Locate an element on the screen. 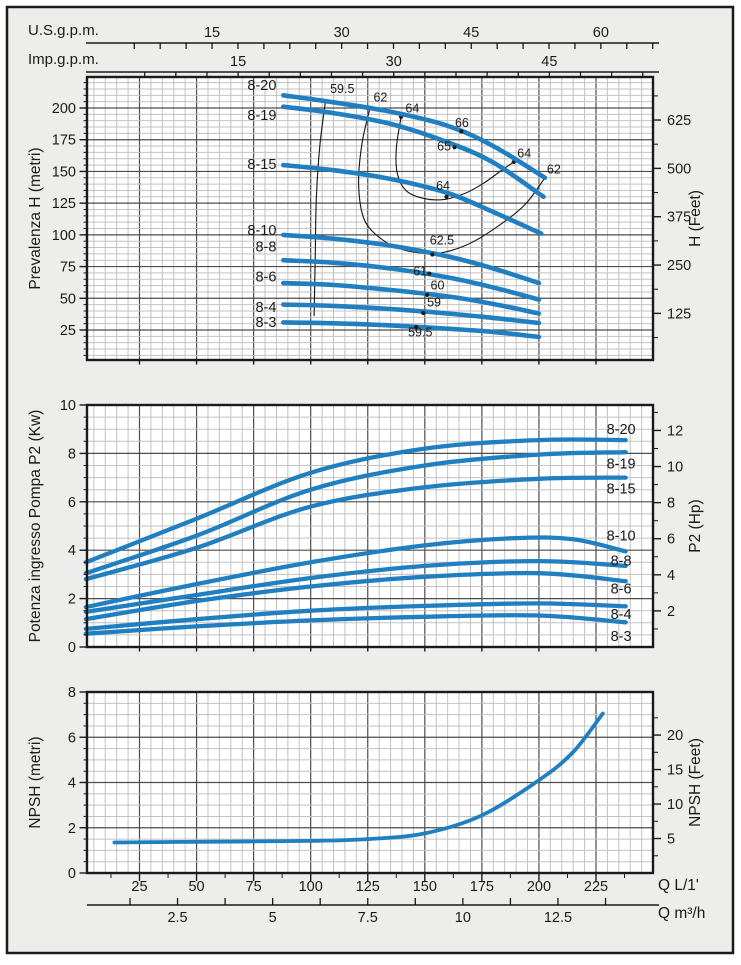  efficiency-point-label: 59 is located at coordinates (434, 303).